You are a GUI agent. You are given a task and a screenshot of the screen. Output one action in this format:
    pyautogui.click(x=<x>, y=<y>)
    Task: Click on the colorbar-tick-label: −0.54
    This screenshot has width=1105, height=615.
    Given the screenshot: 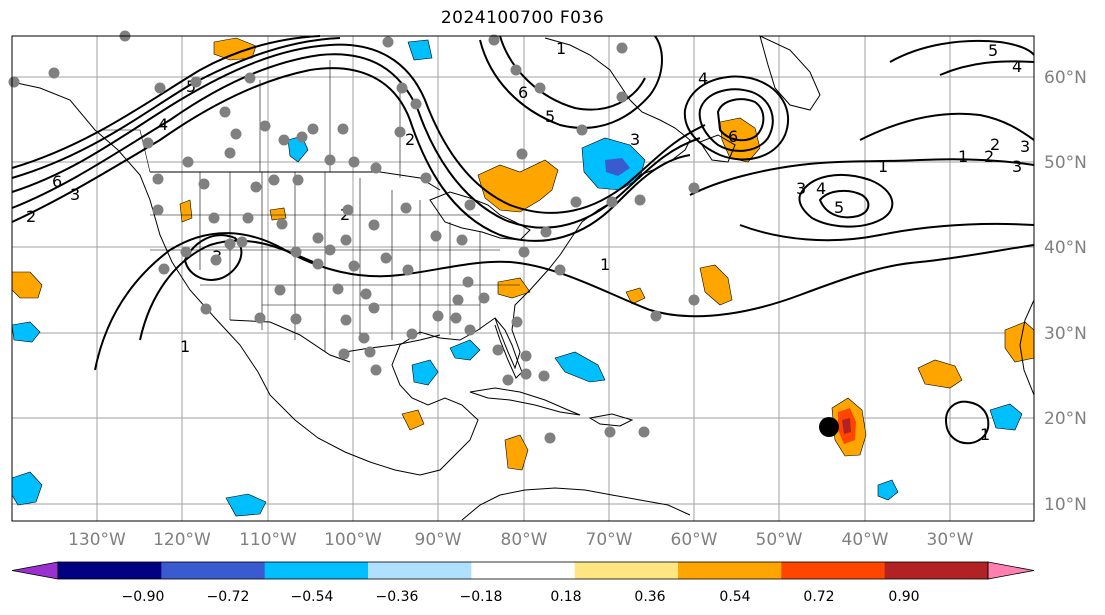 What is the action you would take?
    pyautogui.click(x=312, y=597)
    